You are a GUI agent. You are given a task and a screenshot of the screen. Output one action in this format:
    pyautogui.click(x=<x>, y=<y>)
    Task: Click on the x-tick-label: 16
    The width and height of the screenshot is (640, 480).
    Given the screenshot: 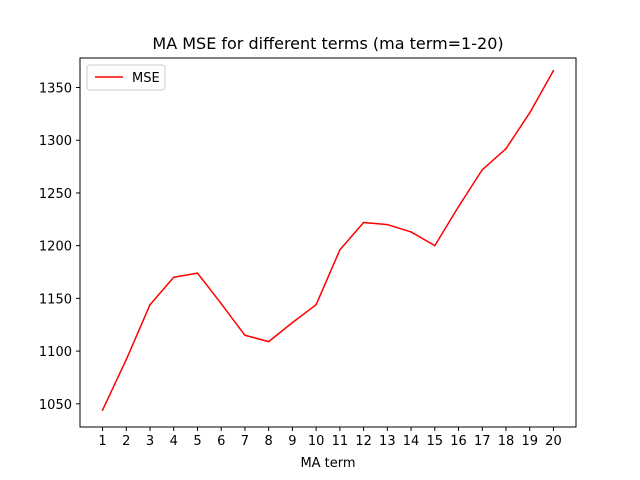 What is the action you would take?
    pyautogui.click(x=458, y=441)
    